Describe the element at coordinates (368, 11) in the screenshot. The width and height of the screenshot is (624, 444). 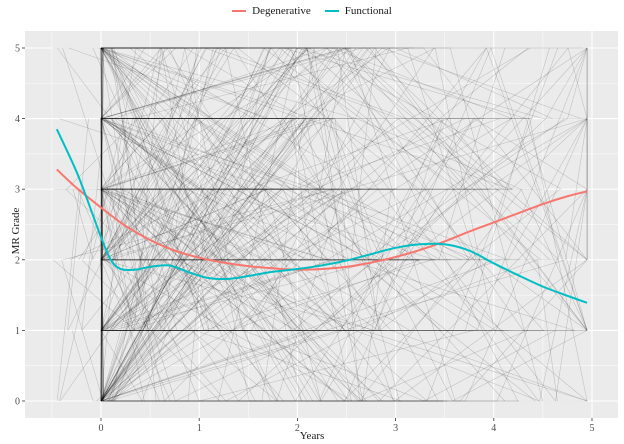
I see `legend-label-functional: Functional` at that location.